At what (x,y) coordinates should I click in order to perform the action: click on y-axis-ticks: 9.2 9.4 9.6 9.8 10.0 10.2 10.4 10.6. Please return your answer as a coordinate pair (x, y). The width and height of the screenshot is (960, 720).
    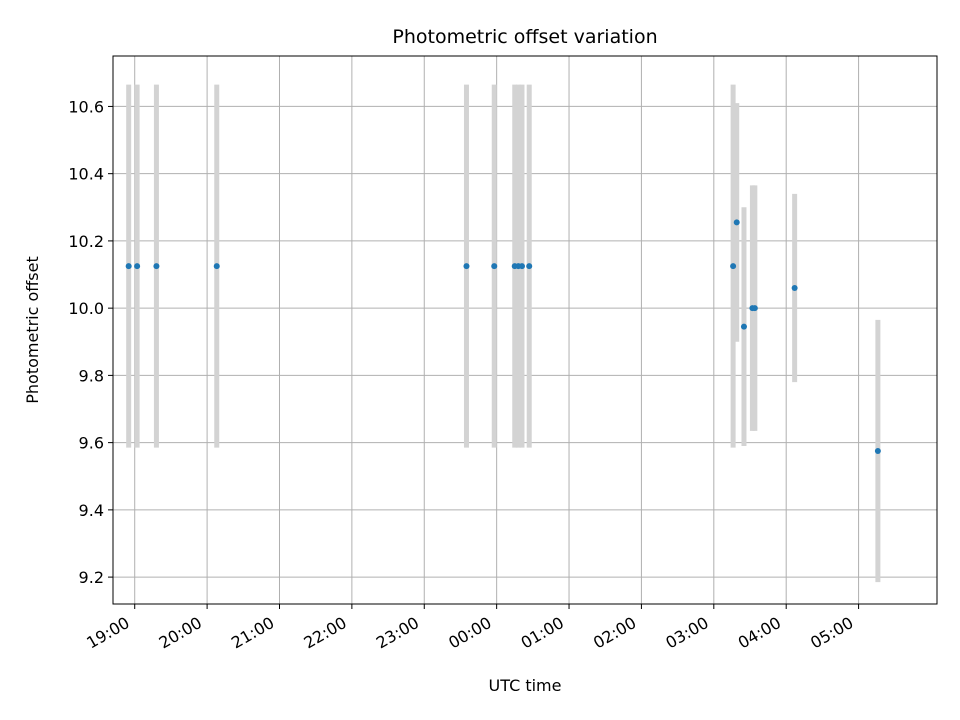
    Looking at the image, I should click on (90, 342).